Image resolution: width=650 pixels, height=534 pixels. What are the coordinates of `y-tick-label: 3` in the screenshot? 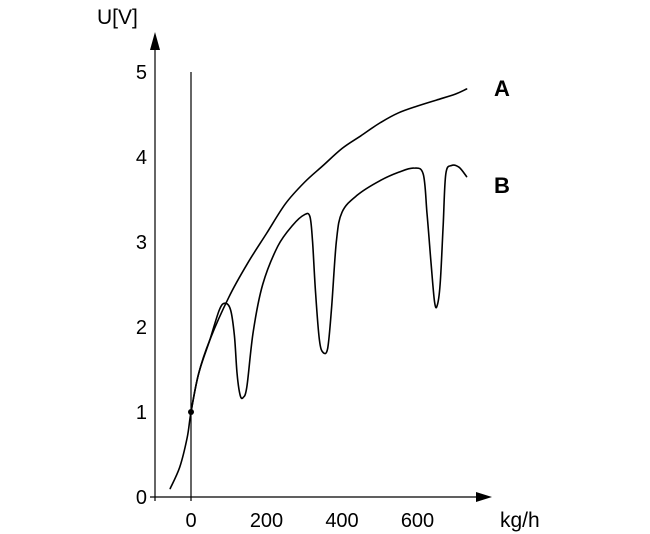 It's located at (141, 243).